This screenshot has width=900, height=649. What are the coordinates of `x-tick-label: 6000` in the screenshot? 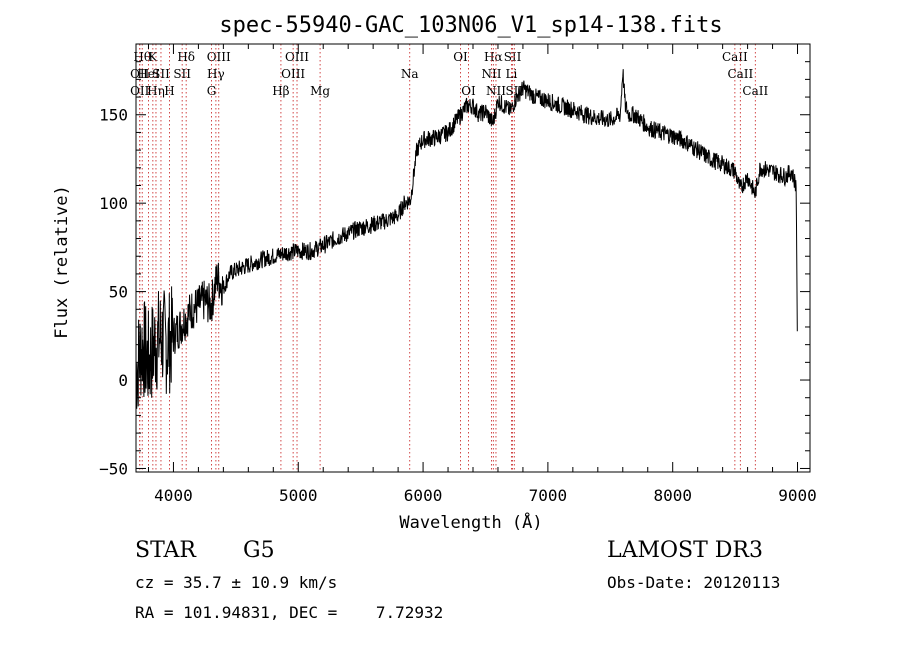 It's located at (423, 495).